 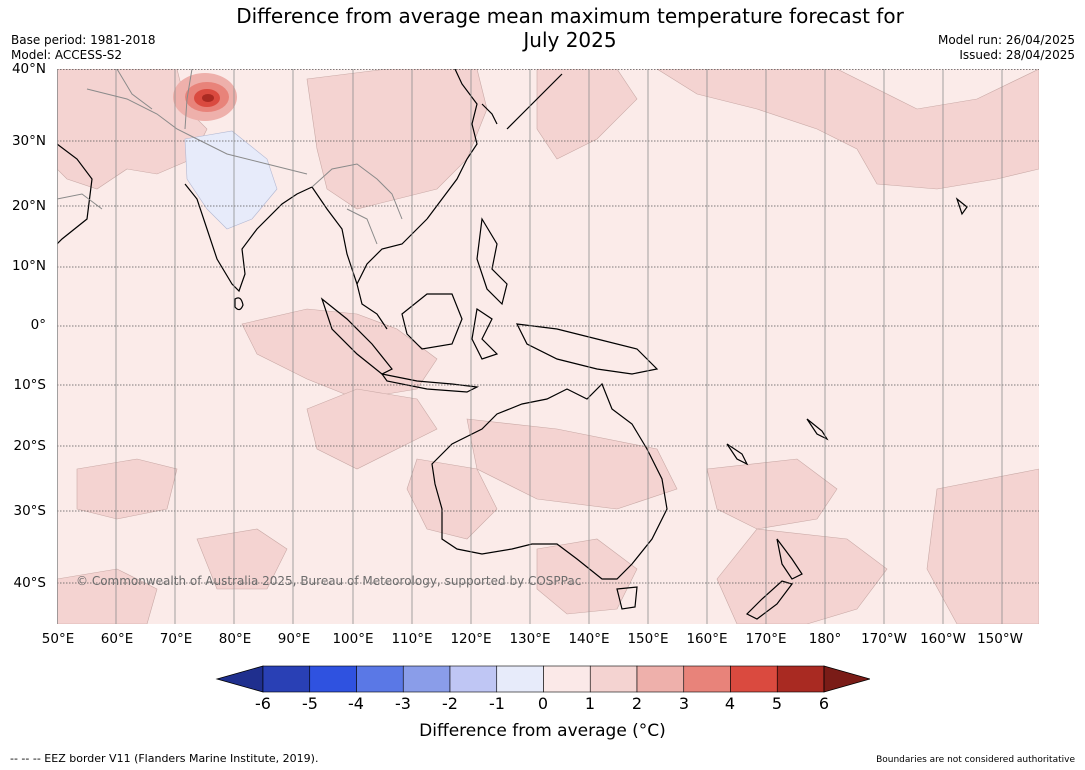 What do you see at coordinates (30, 385) in the screenshot?
I see `lat-label: 10°S` at bounding box center [30, 385].